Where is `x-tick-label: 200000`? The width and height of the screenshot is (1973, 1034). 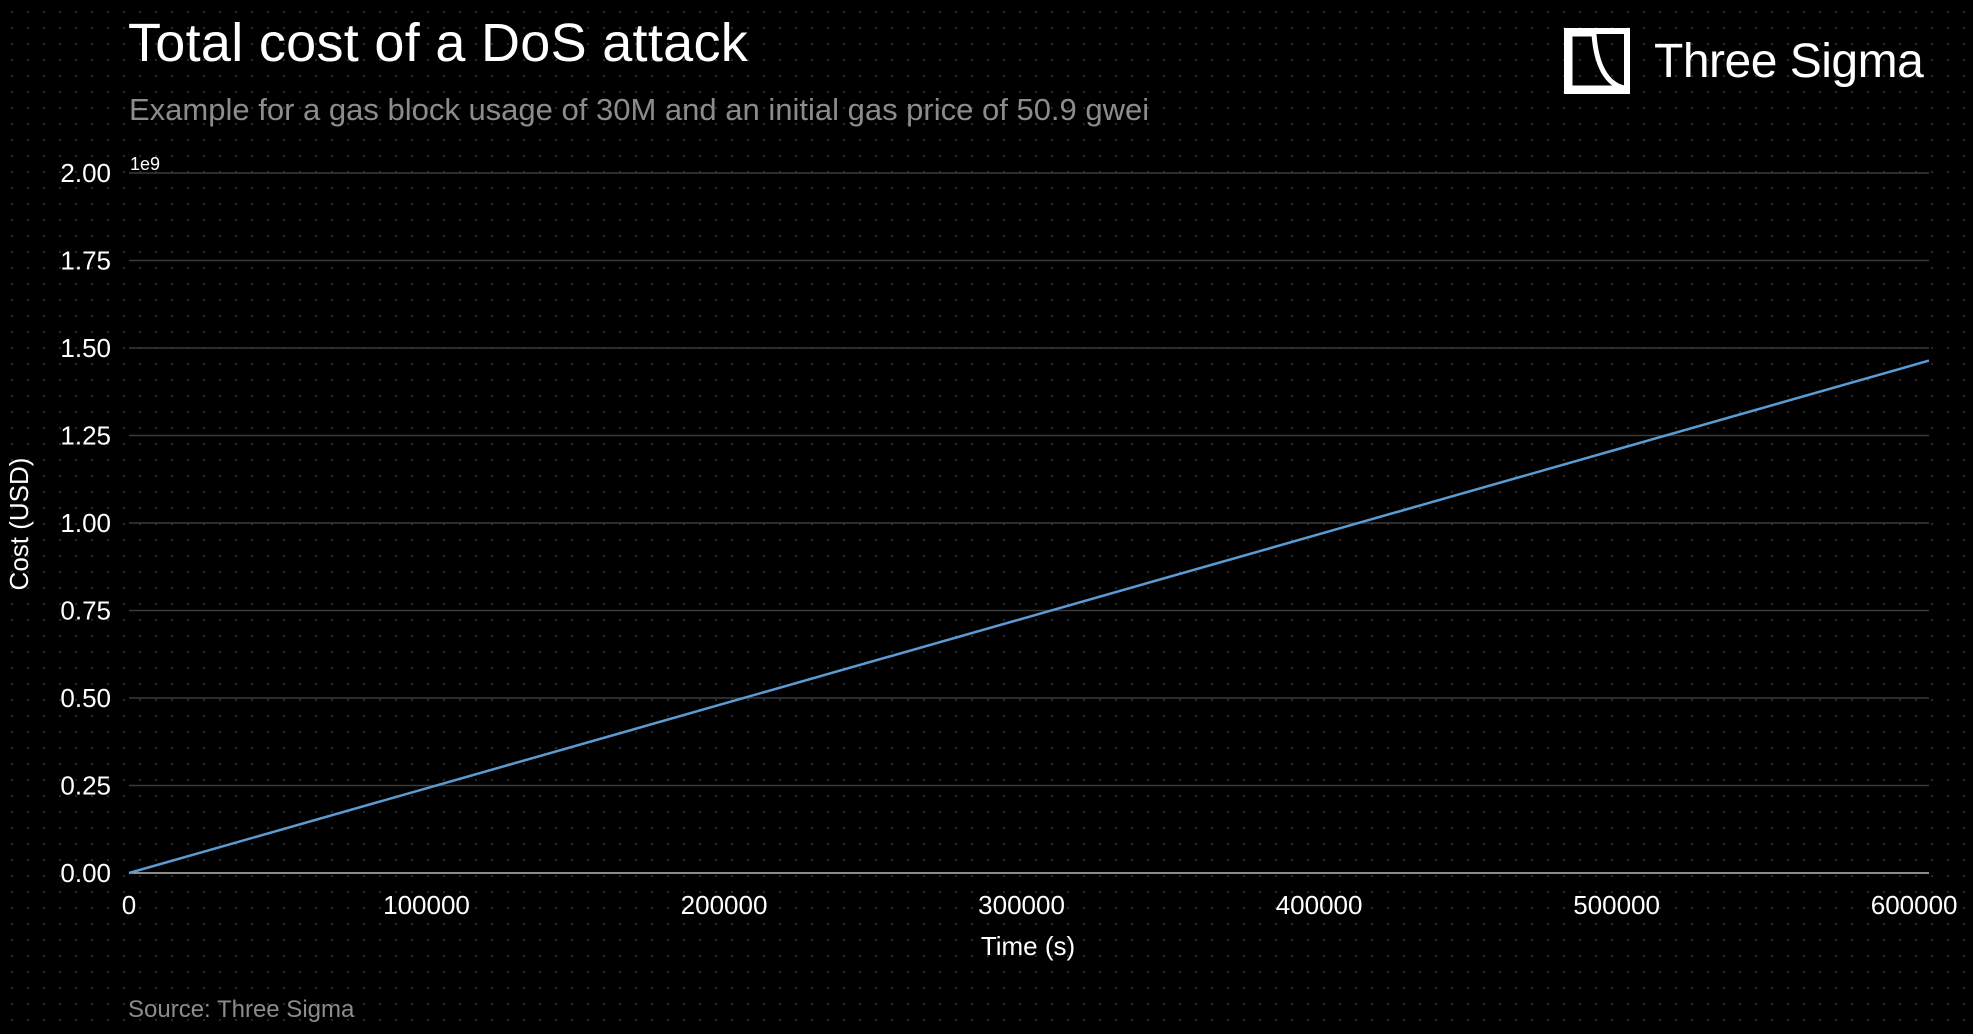 x-tick-label: 200000 is located at coordinates (724, 905).